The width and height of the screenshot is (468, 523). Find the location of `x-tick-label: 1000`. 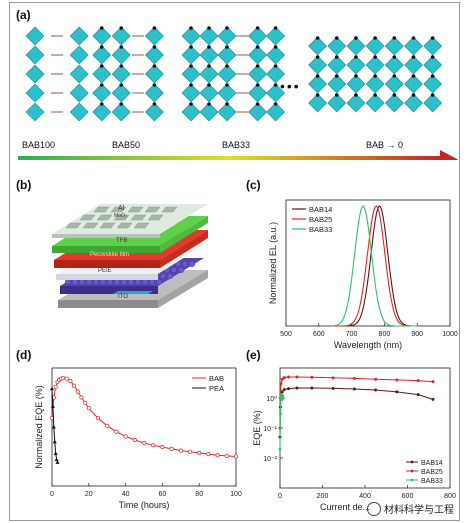

x-tick-label: 1000 is located at coordinates (450, 334).